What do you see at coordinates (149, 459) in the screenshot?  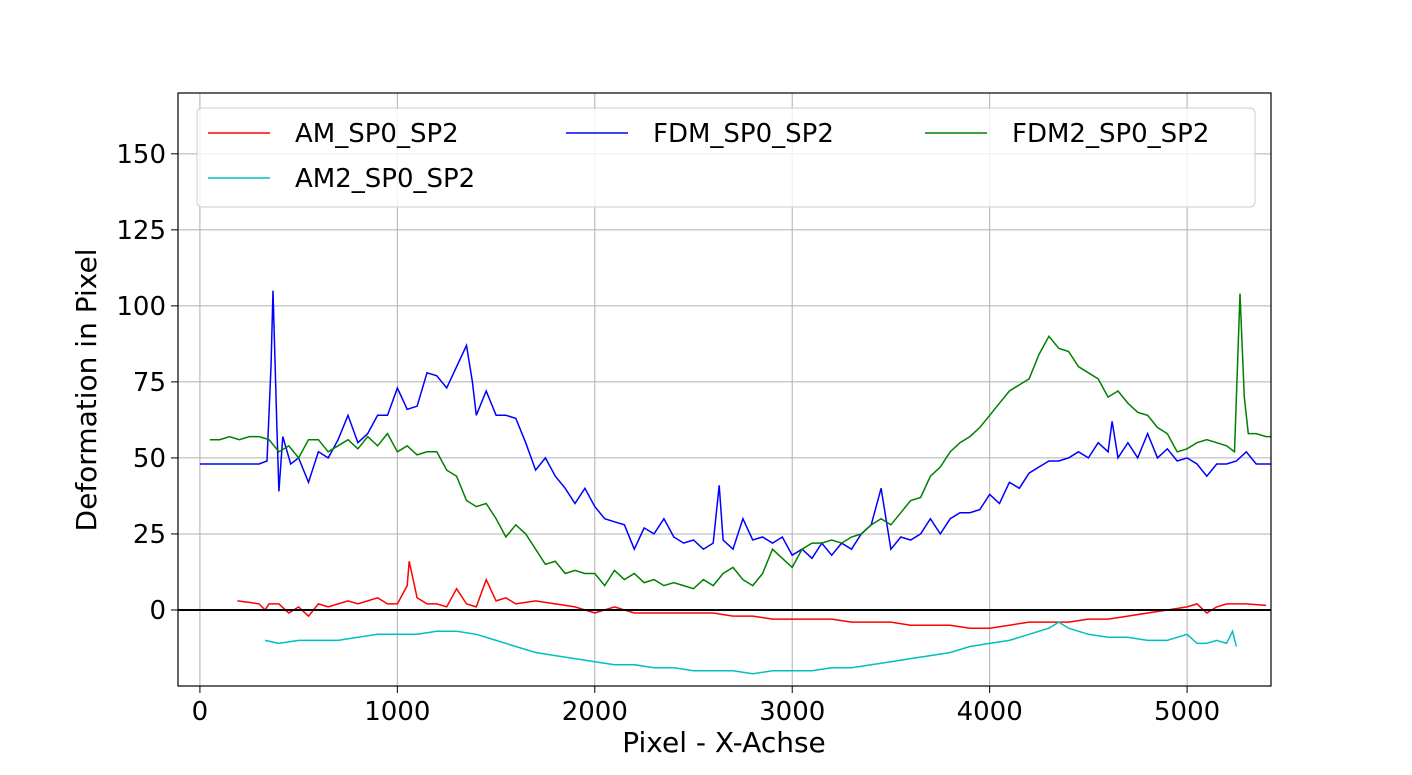 I see `y-tick-label: 50` at bounding box center [149, 459].